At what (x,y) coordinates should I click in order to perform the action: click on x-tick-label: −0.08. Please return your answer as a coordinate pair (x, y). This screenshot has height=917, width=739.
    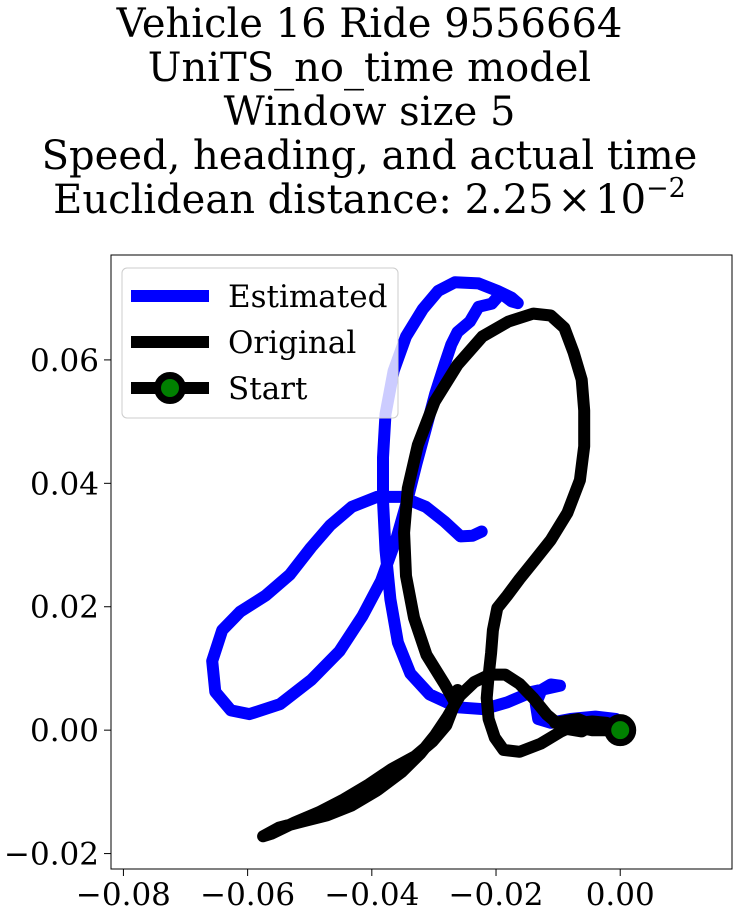
    Looking at the image, I should click on (123, 895).